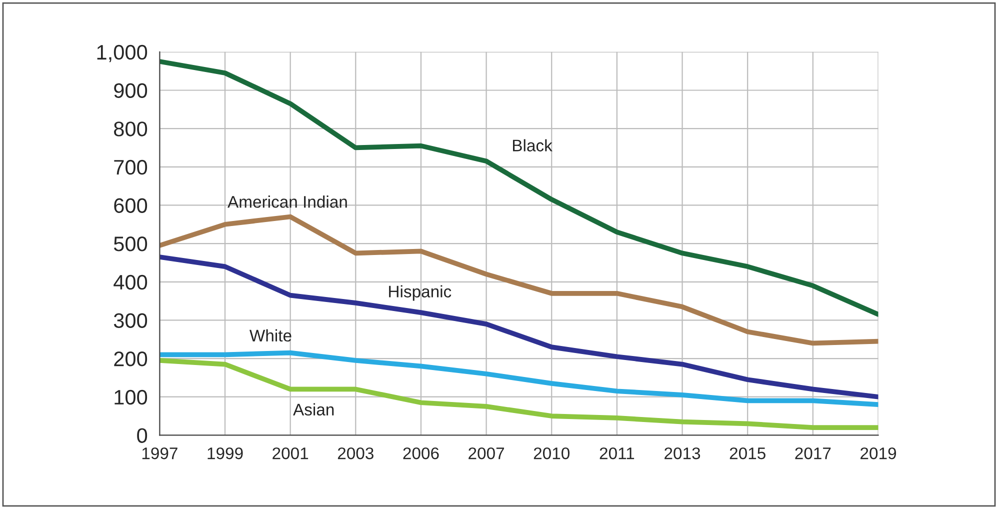  What do you see at coordinates (131, 359) in the screenshot?
I see `y-tick-label: 200` at bounding box center [131, 359].